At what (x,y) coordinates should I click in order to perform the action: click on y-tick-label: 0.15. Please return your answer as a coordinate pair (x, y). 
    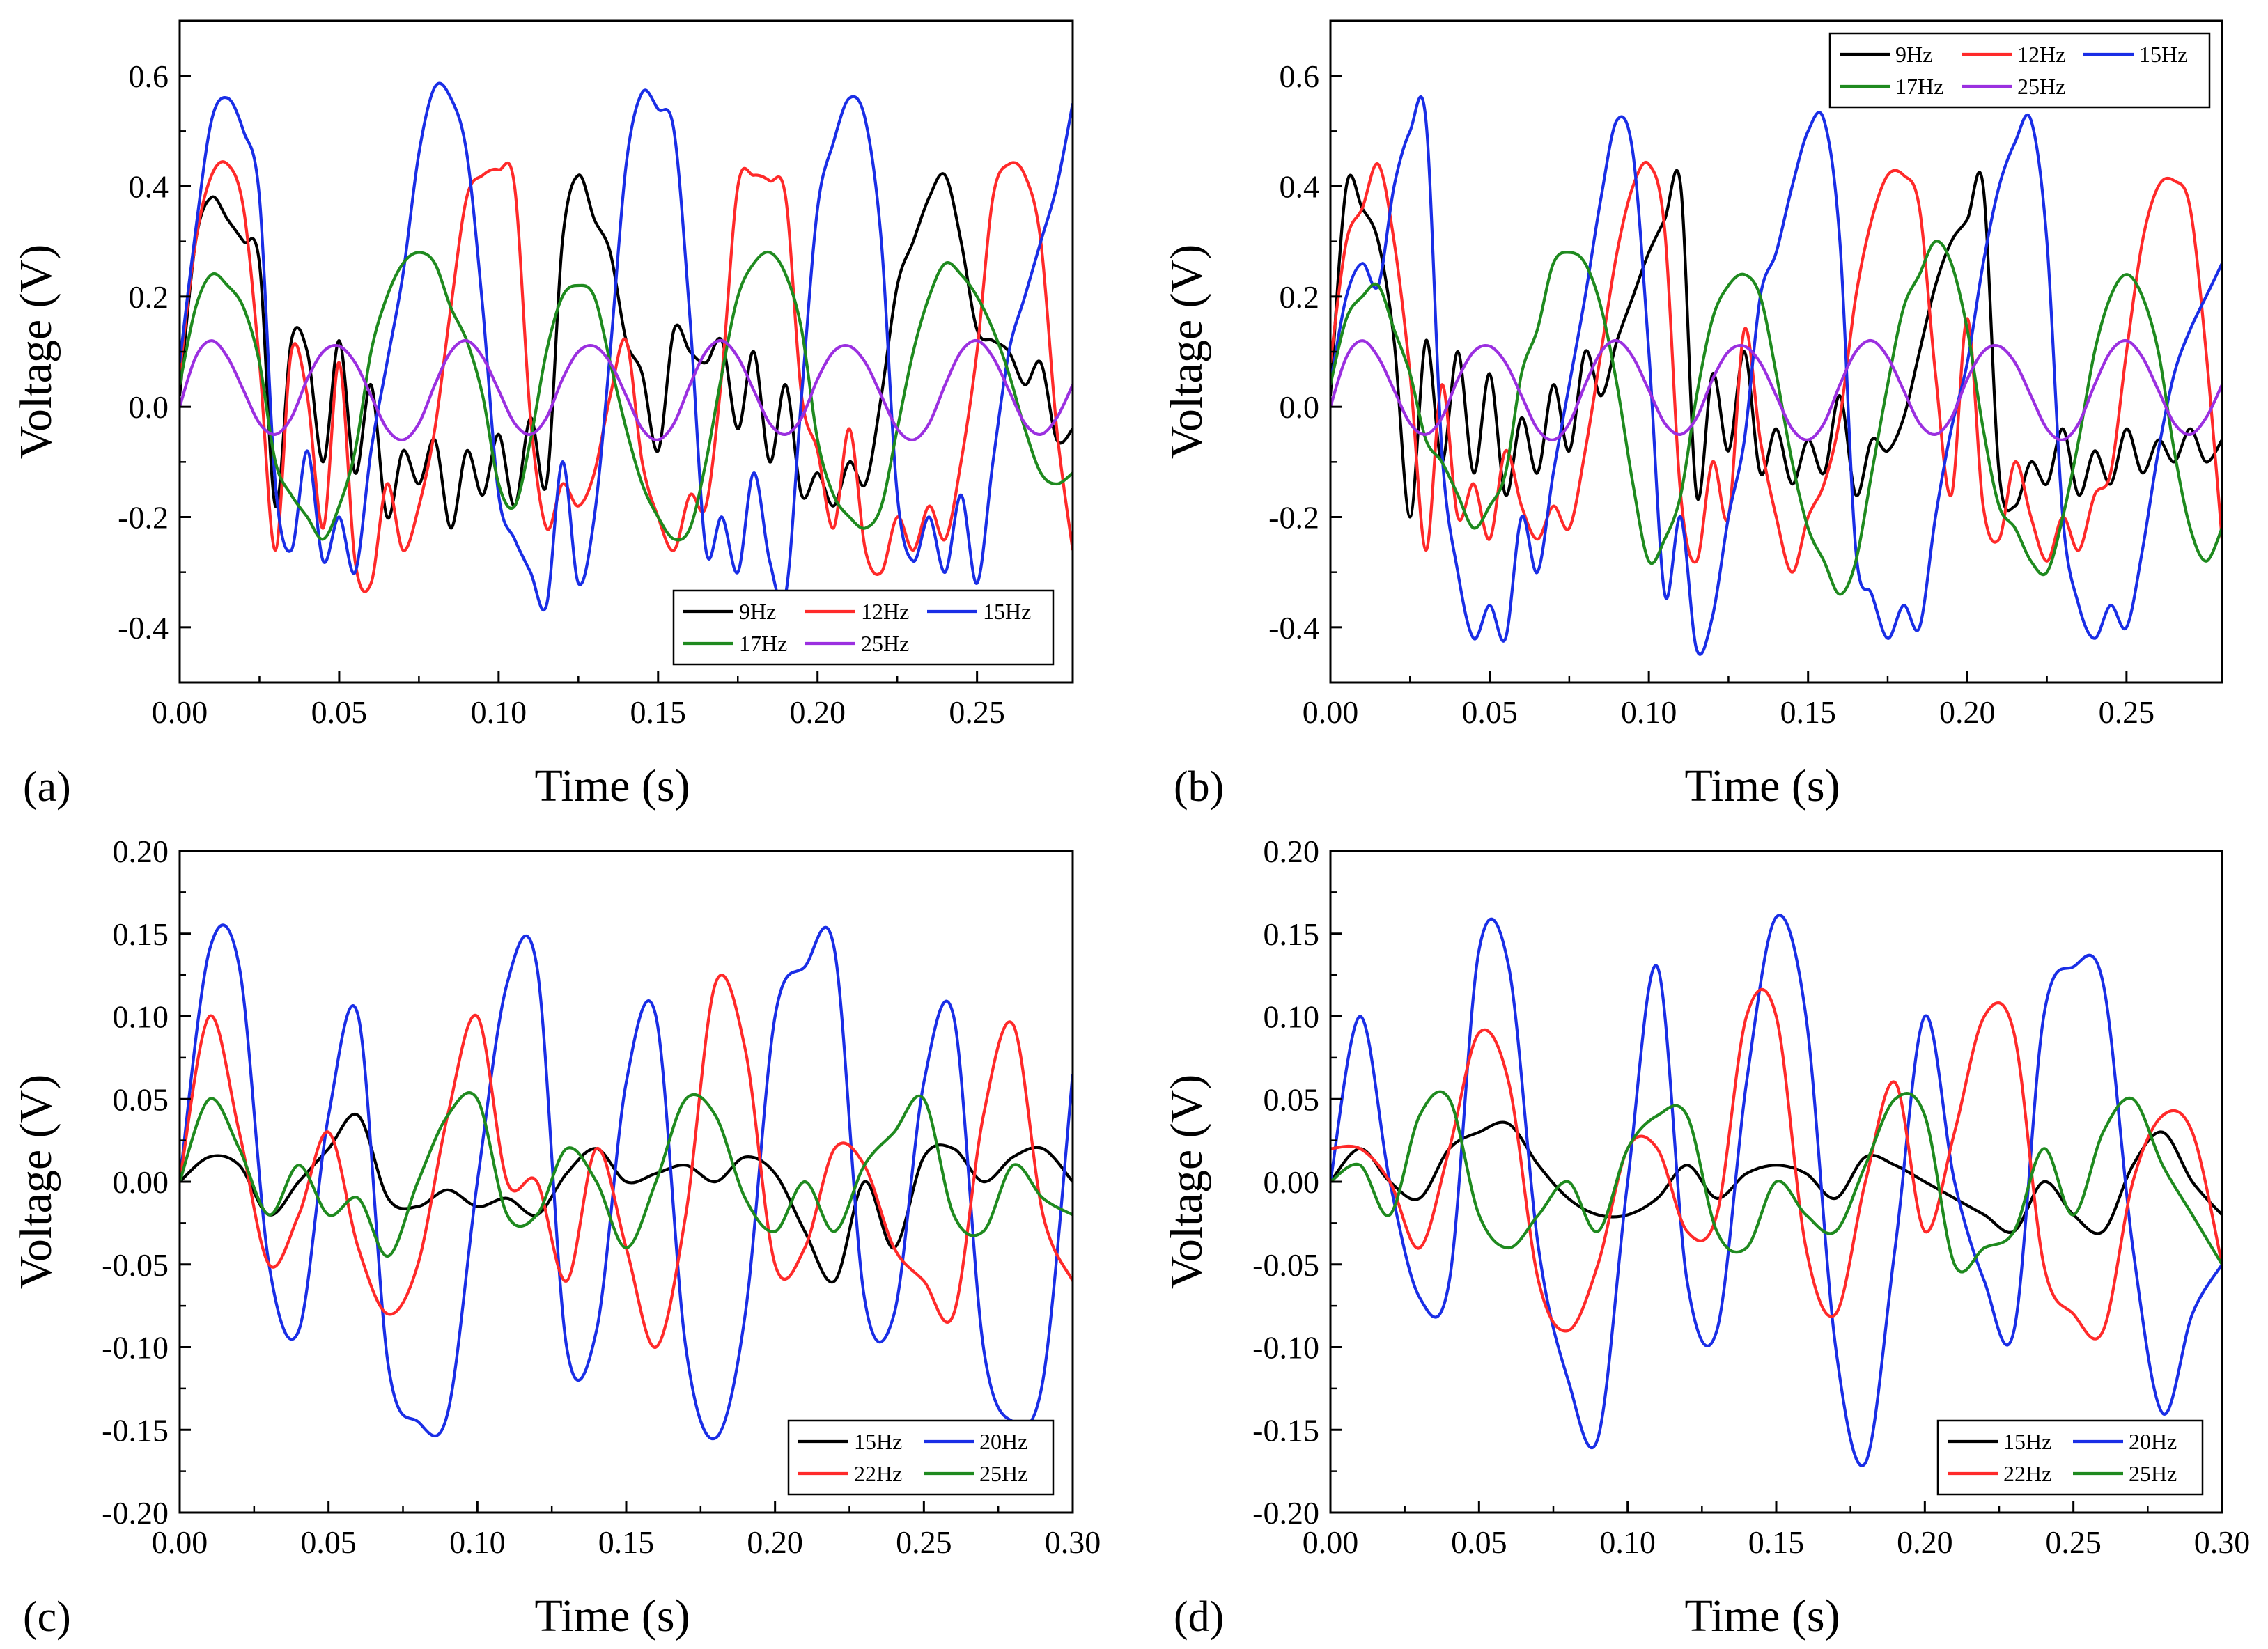
    Looking at the image, I should click on (1292, 934).